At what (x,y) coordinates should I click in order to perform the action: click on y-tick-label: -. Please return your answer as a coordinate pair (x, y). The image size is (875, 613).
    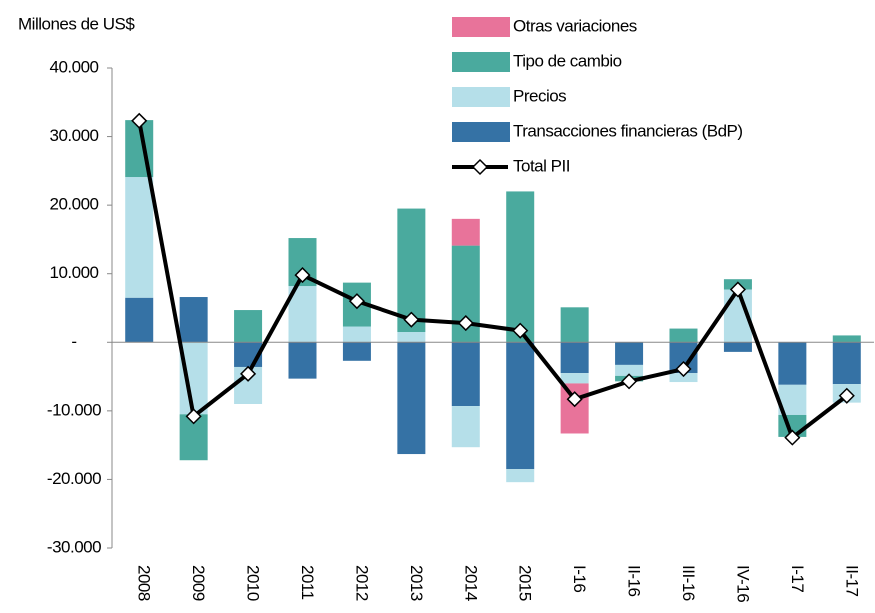
    Looking at the image, I should click on (73, 341).